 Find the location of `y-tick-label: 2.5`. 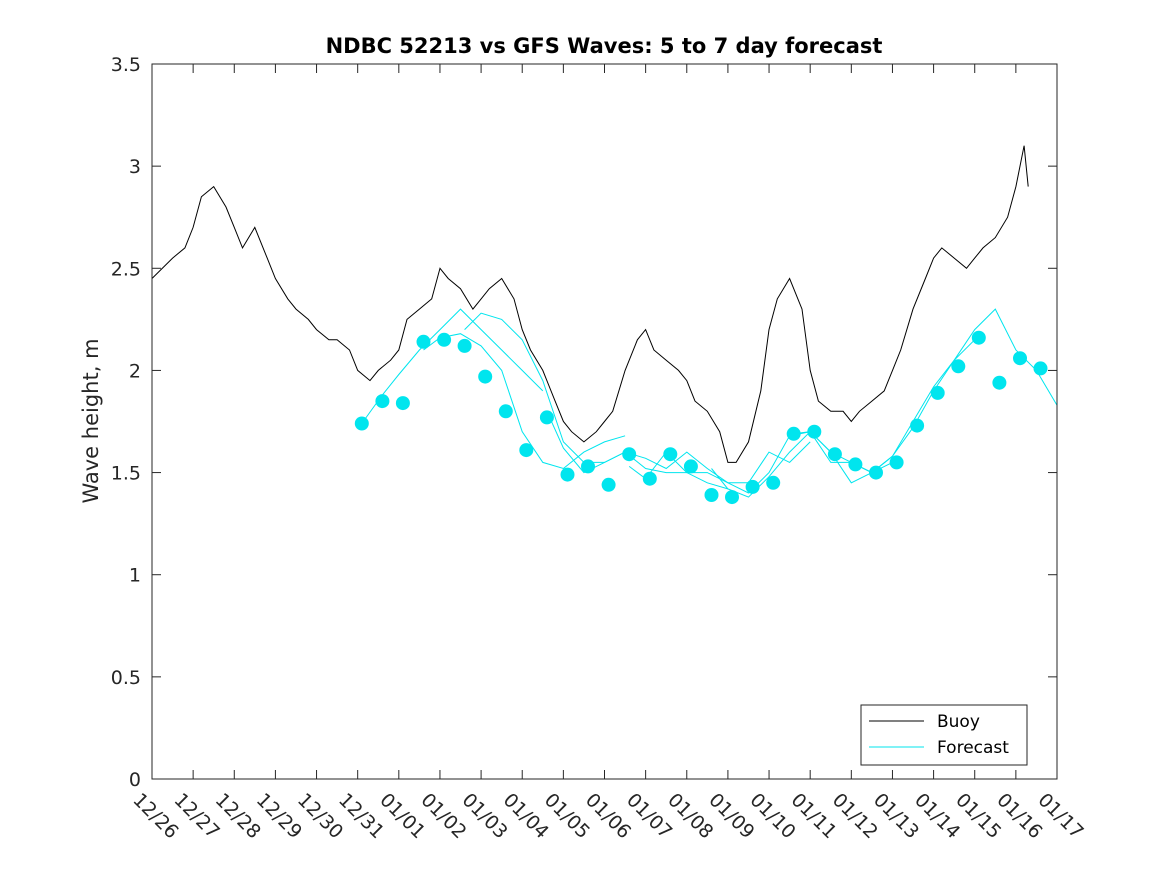

y-tick-label: 2.5 is located at coordinates (126, 269).